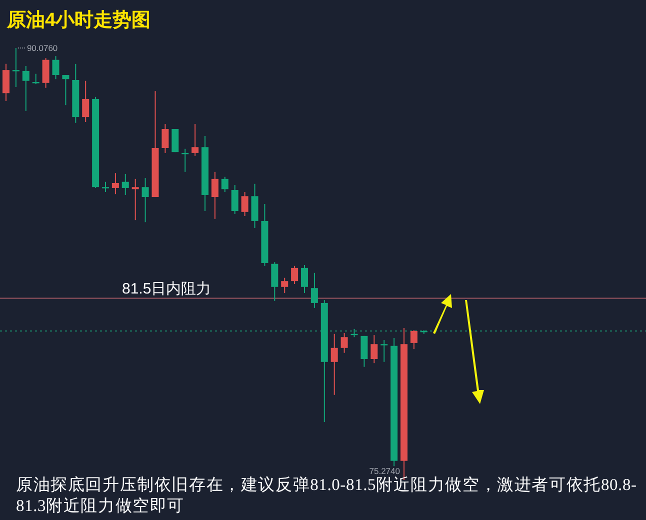  I want to click on annotation: 90.0760, so click(42, 48).